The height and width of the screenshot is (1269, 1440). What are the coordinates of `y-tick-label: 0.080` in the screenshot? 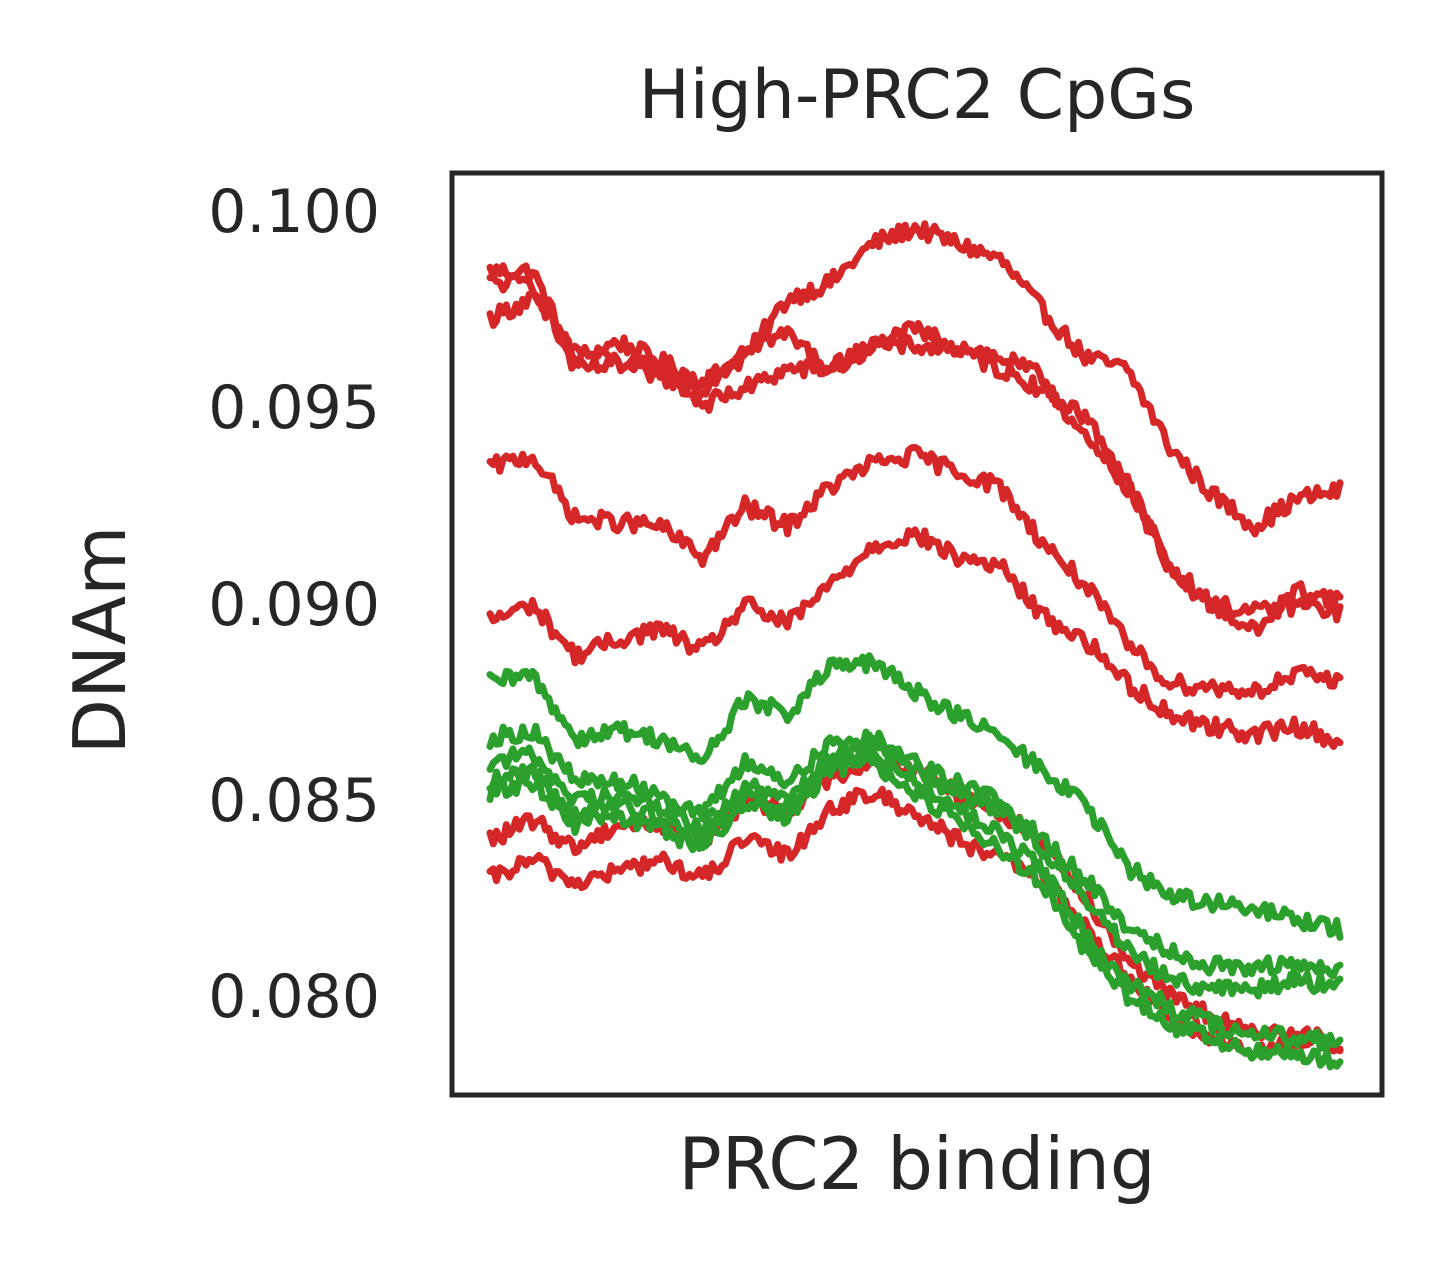 It's located at (294, 996).